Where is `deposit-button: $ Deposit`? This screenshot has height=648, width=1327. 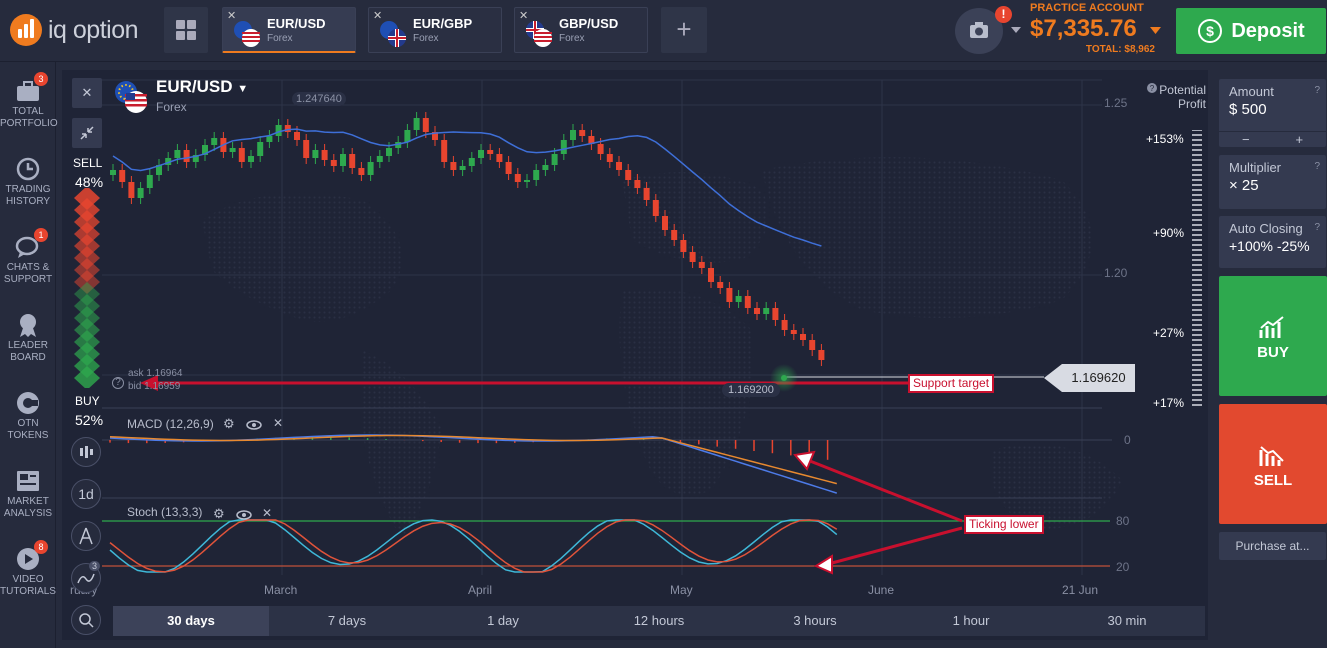 deposit-button: $ Deposit is located at coordinates (1251, 31).